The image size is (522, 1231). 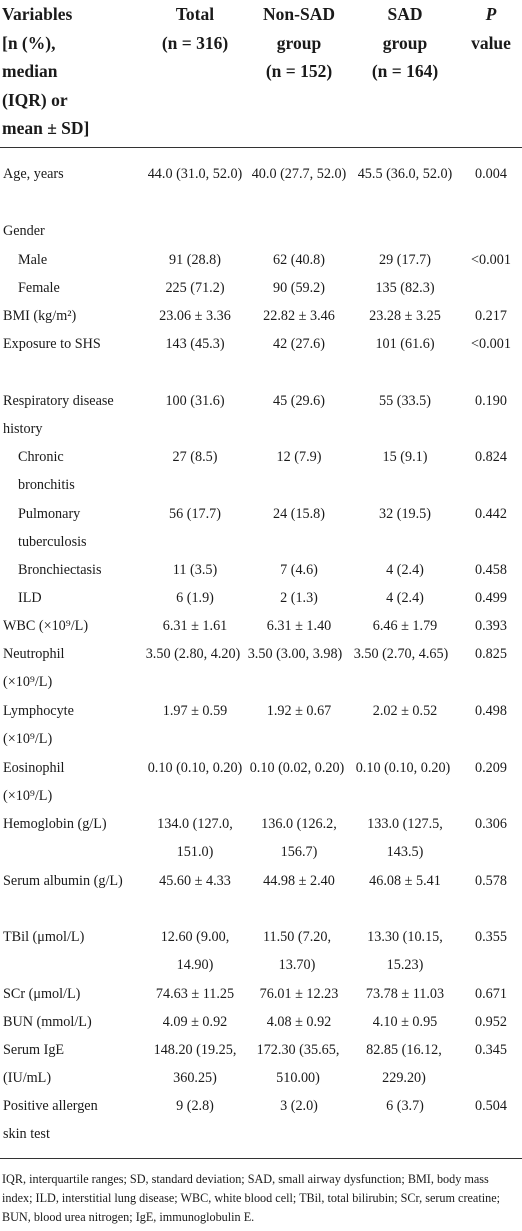 I want to click on cell-total: 134.0 (127.0, 151.0), so click(x=195, y=838).